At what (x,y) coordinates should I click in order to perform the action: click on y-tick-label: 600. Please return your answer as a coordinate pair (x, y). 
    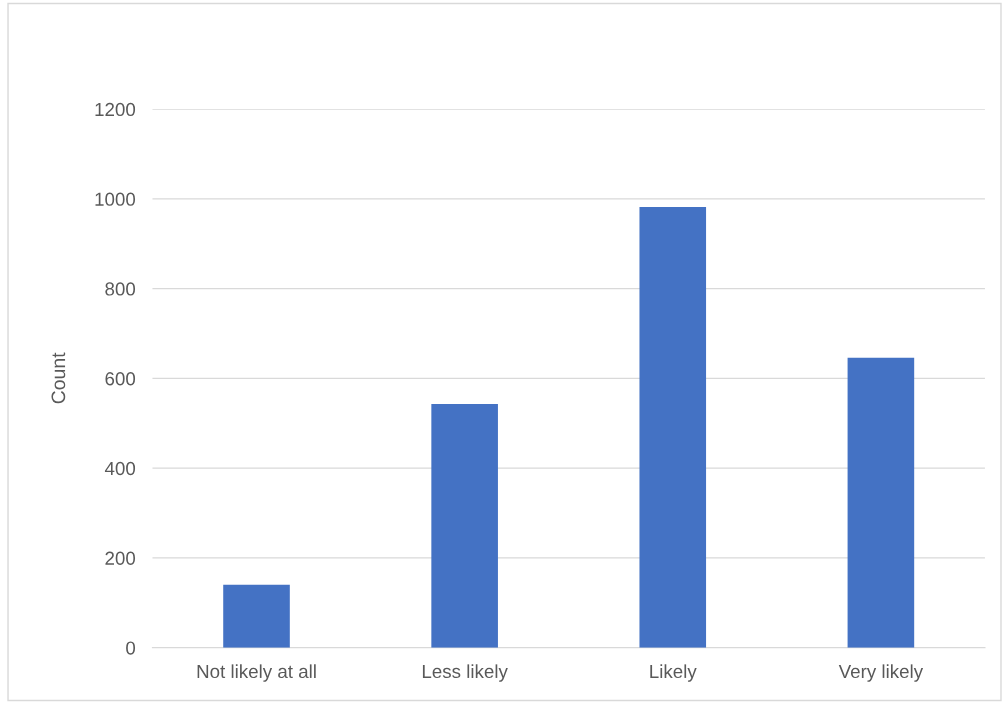
    Looking at the image, I should click on (120, 379).